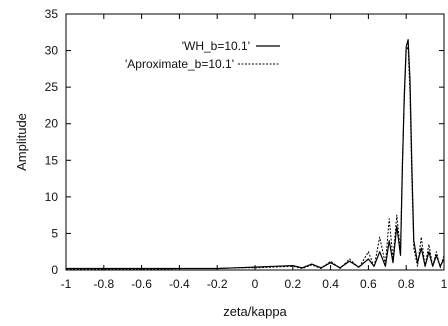  What do you see at coordinates (292, 284) in the screenshot?
I see `x-tick-label: 0.2` at bounding box center [292, 284].